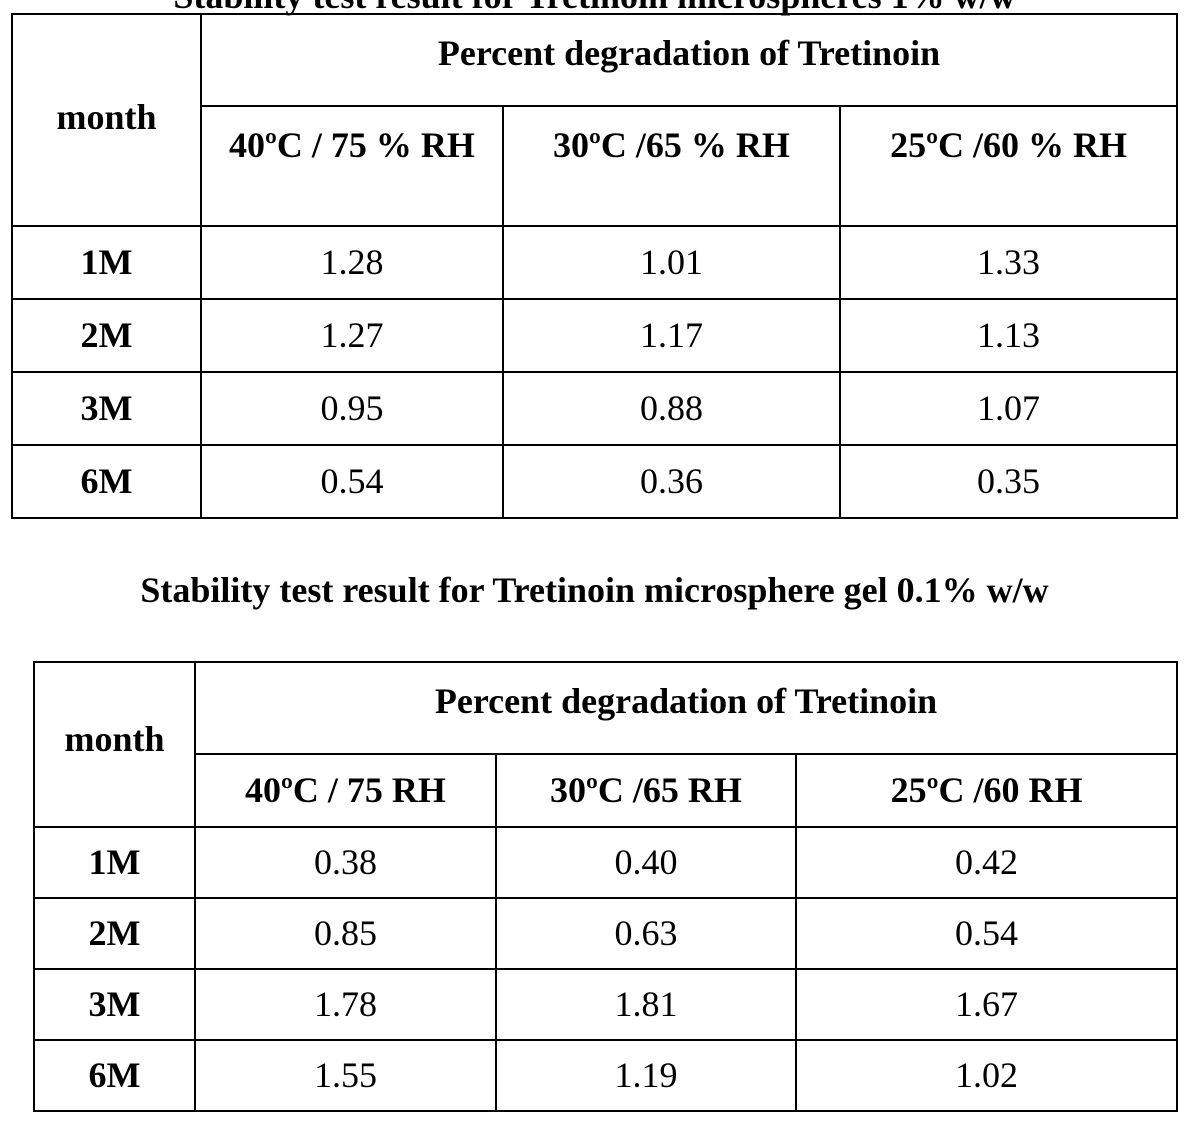 The height and width of the screenshot is (1125, 1189). Describe the element at coordinates (986, 1004) in the screenshot. I see `value-cell: 1.67` at that location.